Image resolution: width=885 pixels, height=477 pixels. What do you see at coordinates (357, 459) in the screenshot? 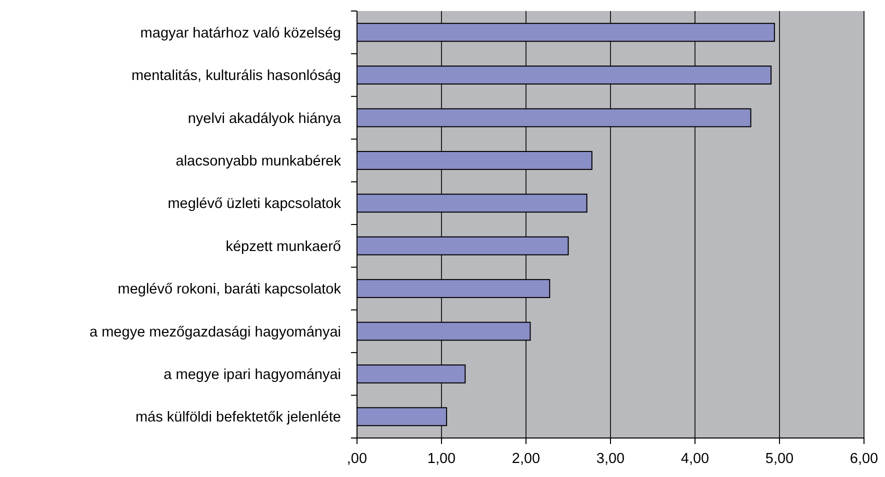
I see `x-tick-label: ,00` at bounding box center [357, 459].